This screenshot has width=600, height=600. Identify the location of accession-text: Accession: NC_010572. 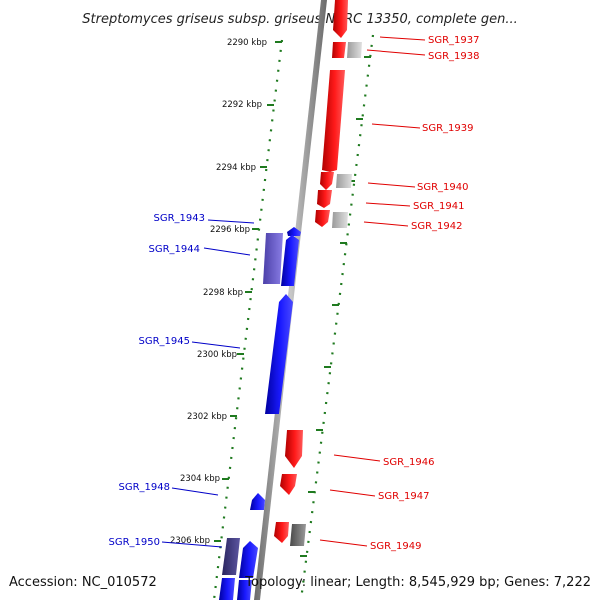
(83, 582).